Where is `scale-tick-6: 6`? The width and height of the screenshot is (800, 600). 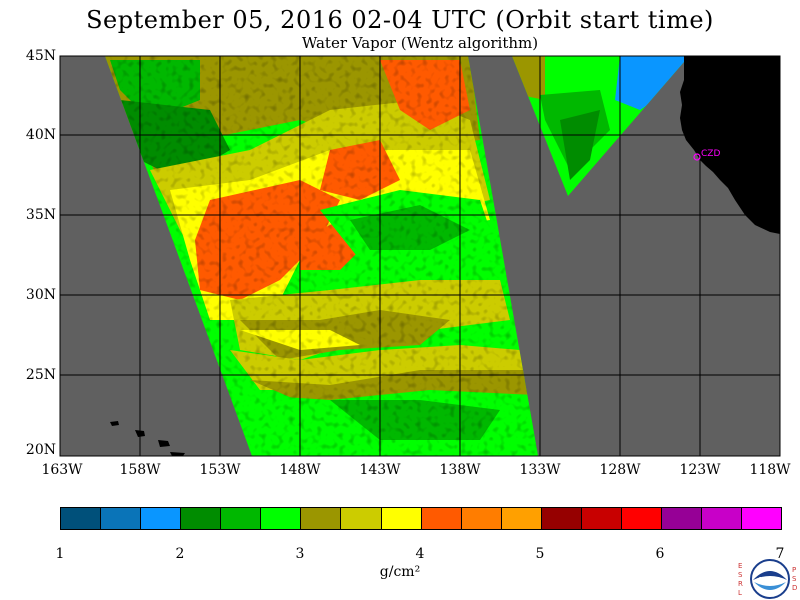 scale-tick-6: 6 is located at coordinates (660, 554).